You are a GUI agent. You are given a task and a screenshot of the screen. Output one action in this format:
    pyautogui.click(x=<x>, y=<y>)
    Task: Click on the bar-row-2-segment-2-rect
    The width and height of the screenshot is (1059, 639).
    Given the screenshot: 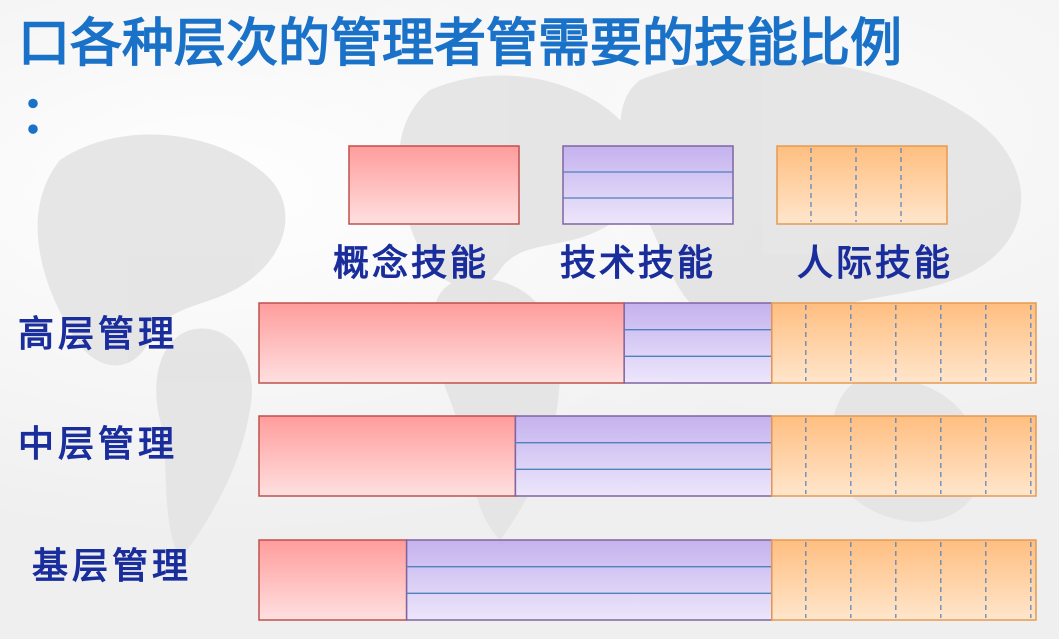 What is the action you would take?
    pyautogui.click(x=643, y=456)
    